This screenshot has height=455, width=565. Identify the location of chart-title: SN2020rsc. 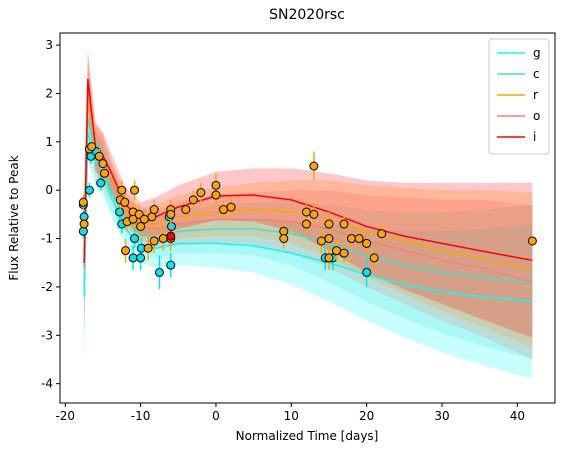
(307, 15).